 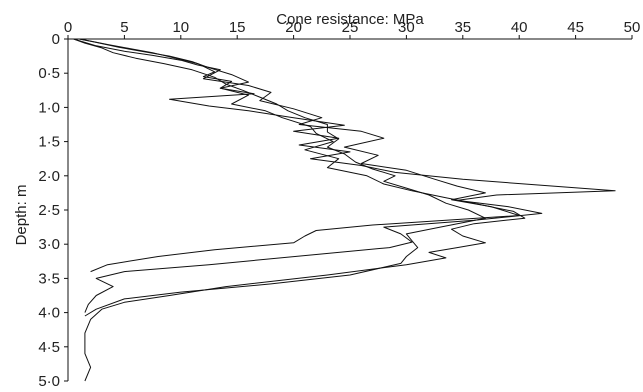 What do you see at coordinates (49, 313) in the screenshot?
I see `y-tick-label: 4·0` at bounding box center [49, 313].